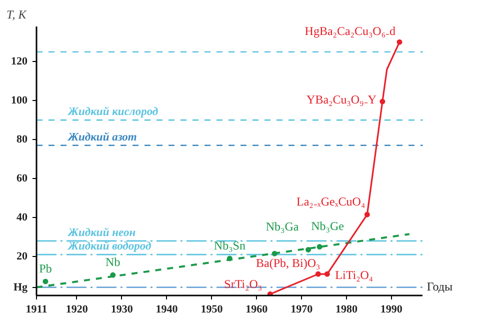  I want to click on annotation: Nb₃Ga, so click(283, 227).